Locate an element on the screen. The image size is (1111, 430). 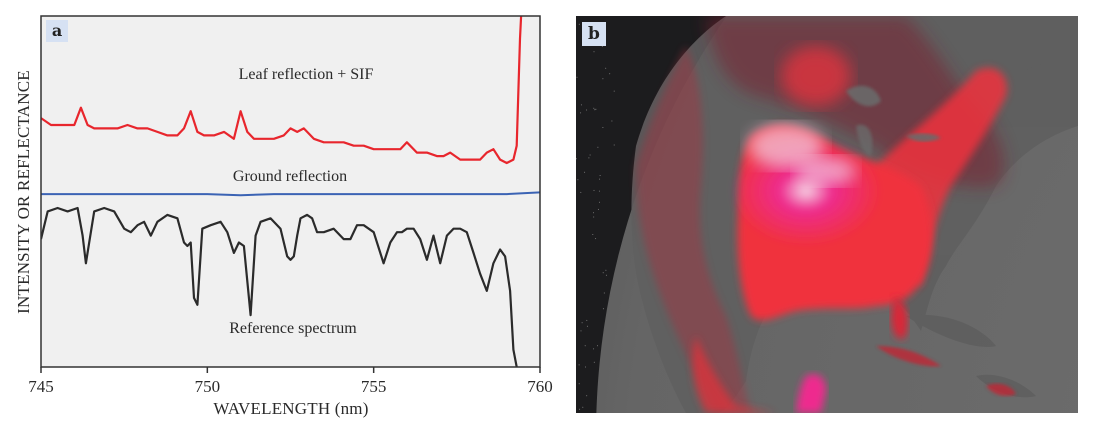
leaf-curve-label: Leaf reflection + SIF is located at coordinates (306, 74).